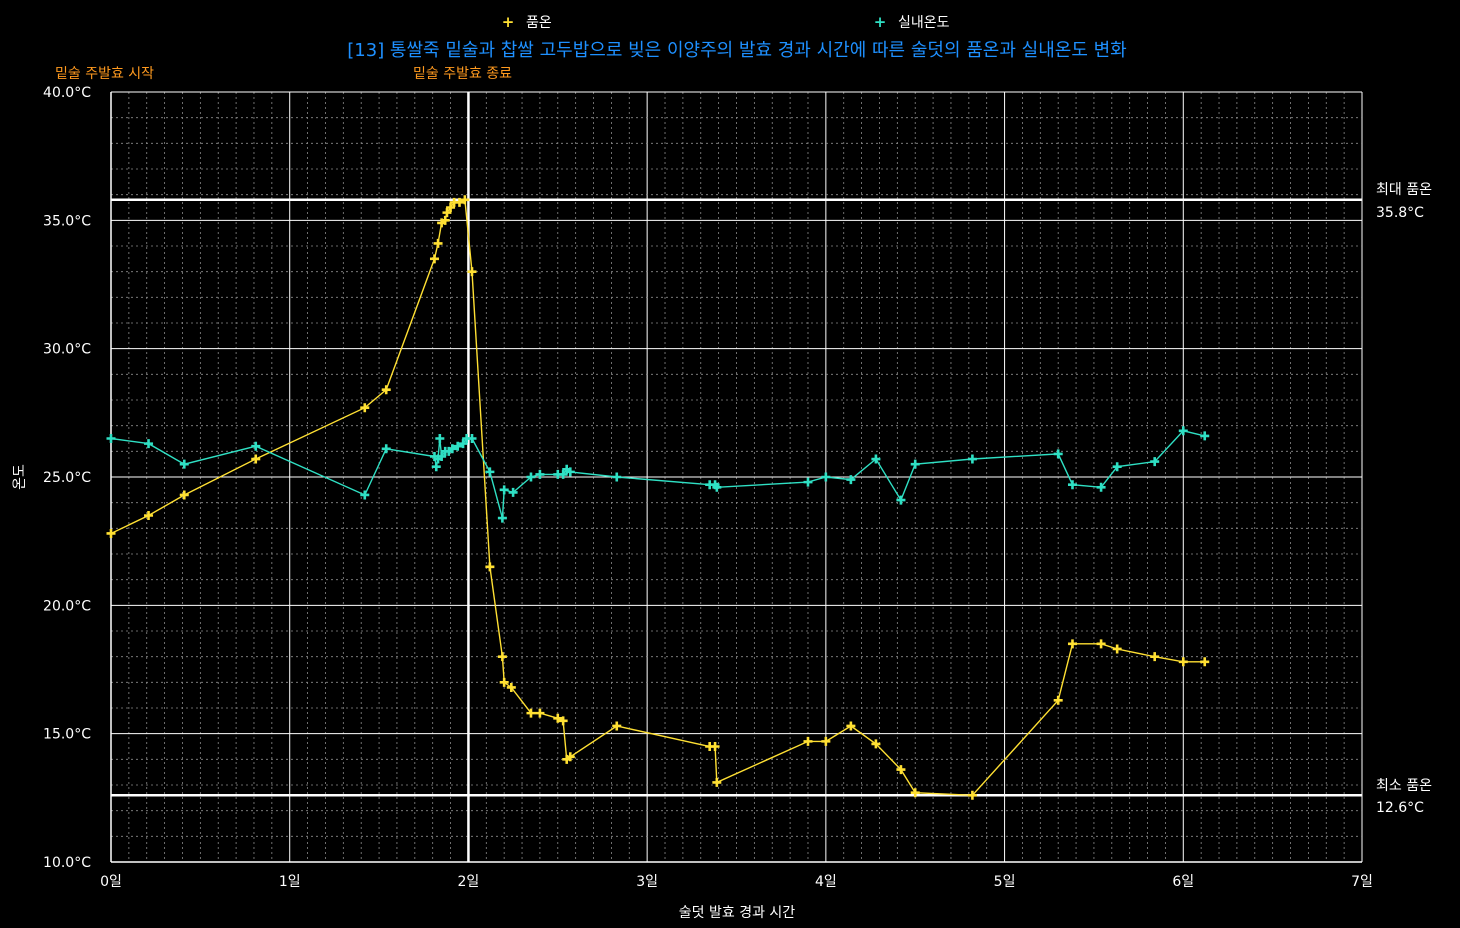 This screenshot has height=928, width=1460. What do you see at coordinates (469, 882) in the screenshot?
I see `x-tick-label: 2일` at bounding box center [469, 882].